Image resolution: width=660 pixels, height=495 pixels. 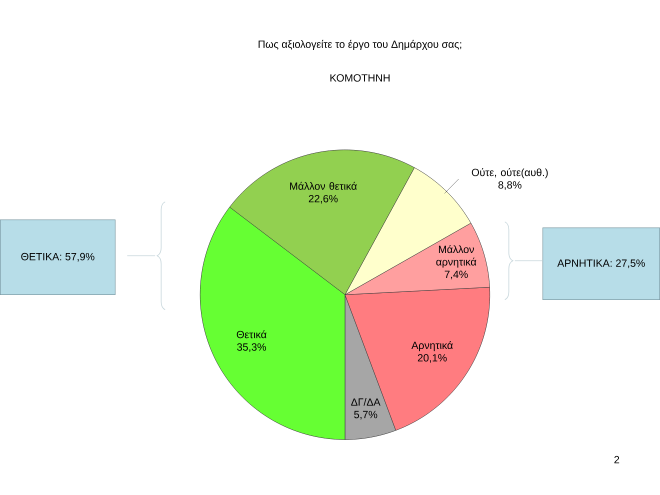 What do you see at coordinates (360, 78) in the screenshot?
I see `chart-subtitle: ΚΟΜΟΤΗΝΗ` at bounding box center [360, 78].